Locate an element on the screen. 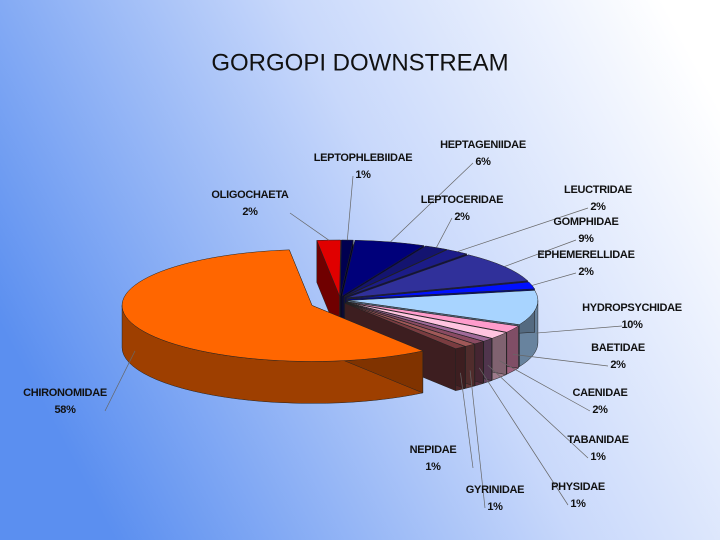  slice-value-label: 58% is located at coordinates (65, 410).